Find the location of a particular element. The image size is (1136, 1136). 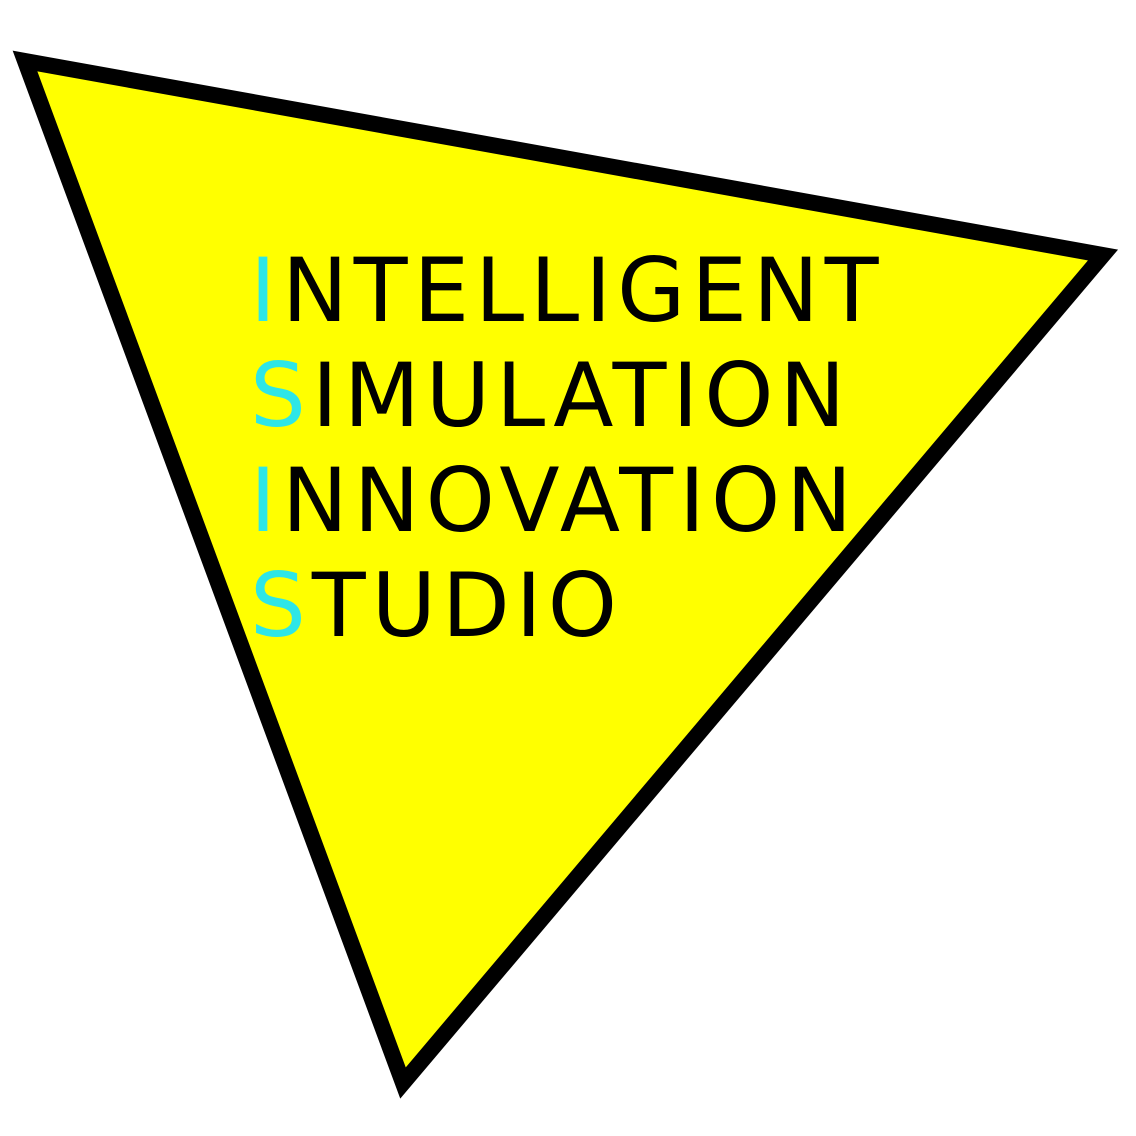

wordmark-line-simulation: SIMULATION is located at coordinates (567, 395).